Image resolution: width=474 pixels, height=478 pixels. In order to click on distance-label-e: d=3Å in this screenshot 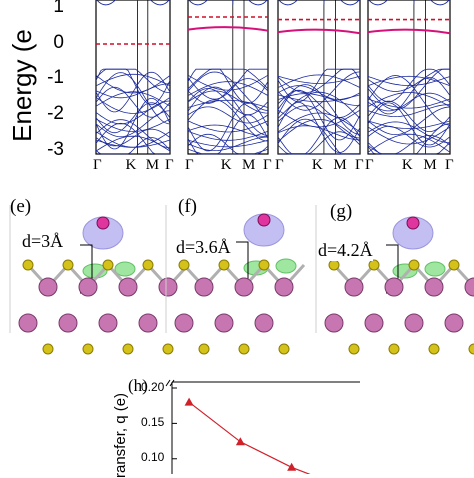, I will do `click(42, 241)`.